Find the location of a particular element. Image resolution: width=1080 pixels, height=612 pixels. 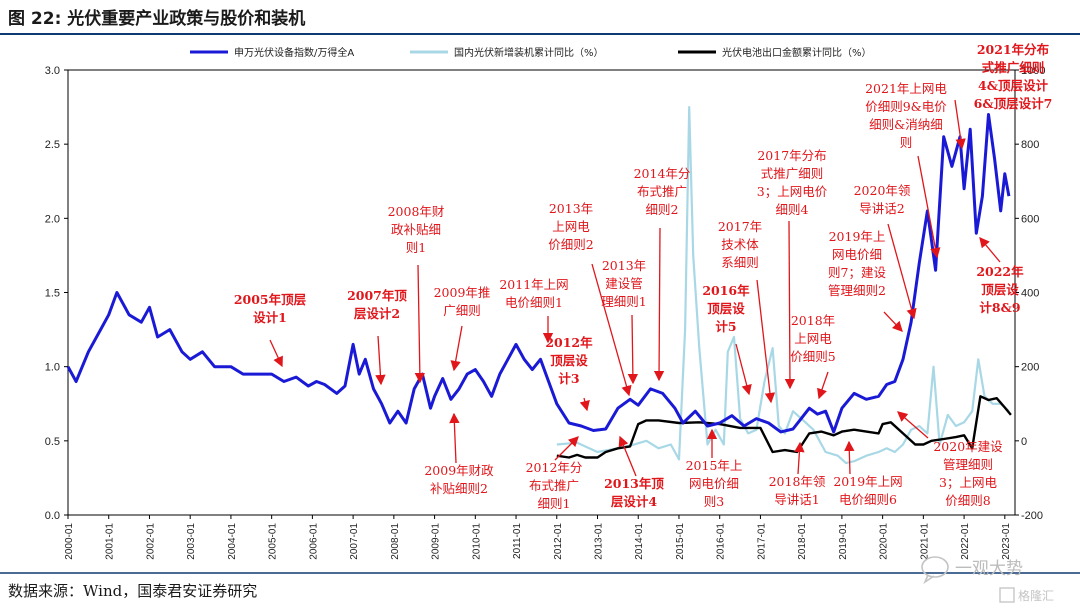

annotation-line: 则7；建设 is located at coordinates (857, 272).